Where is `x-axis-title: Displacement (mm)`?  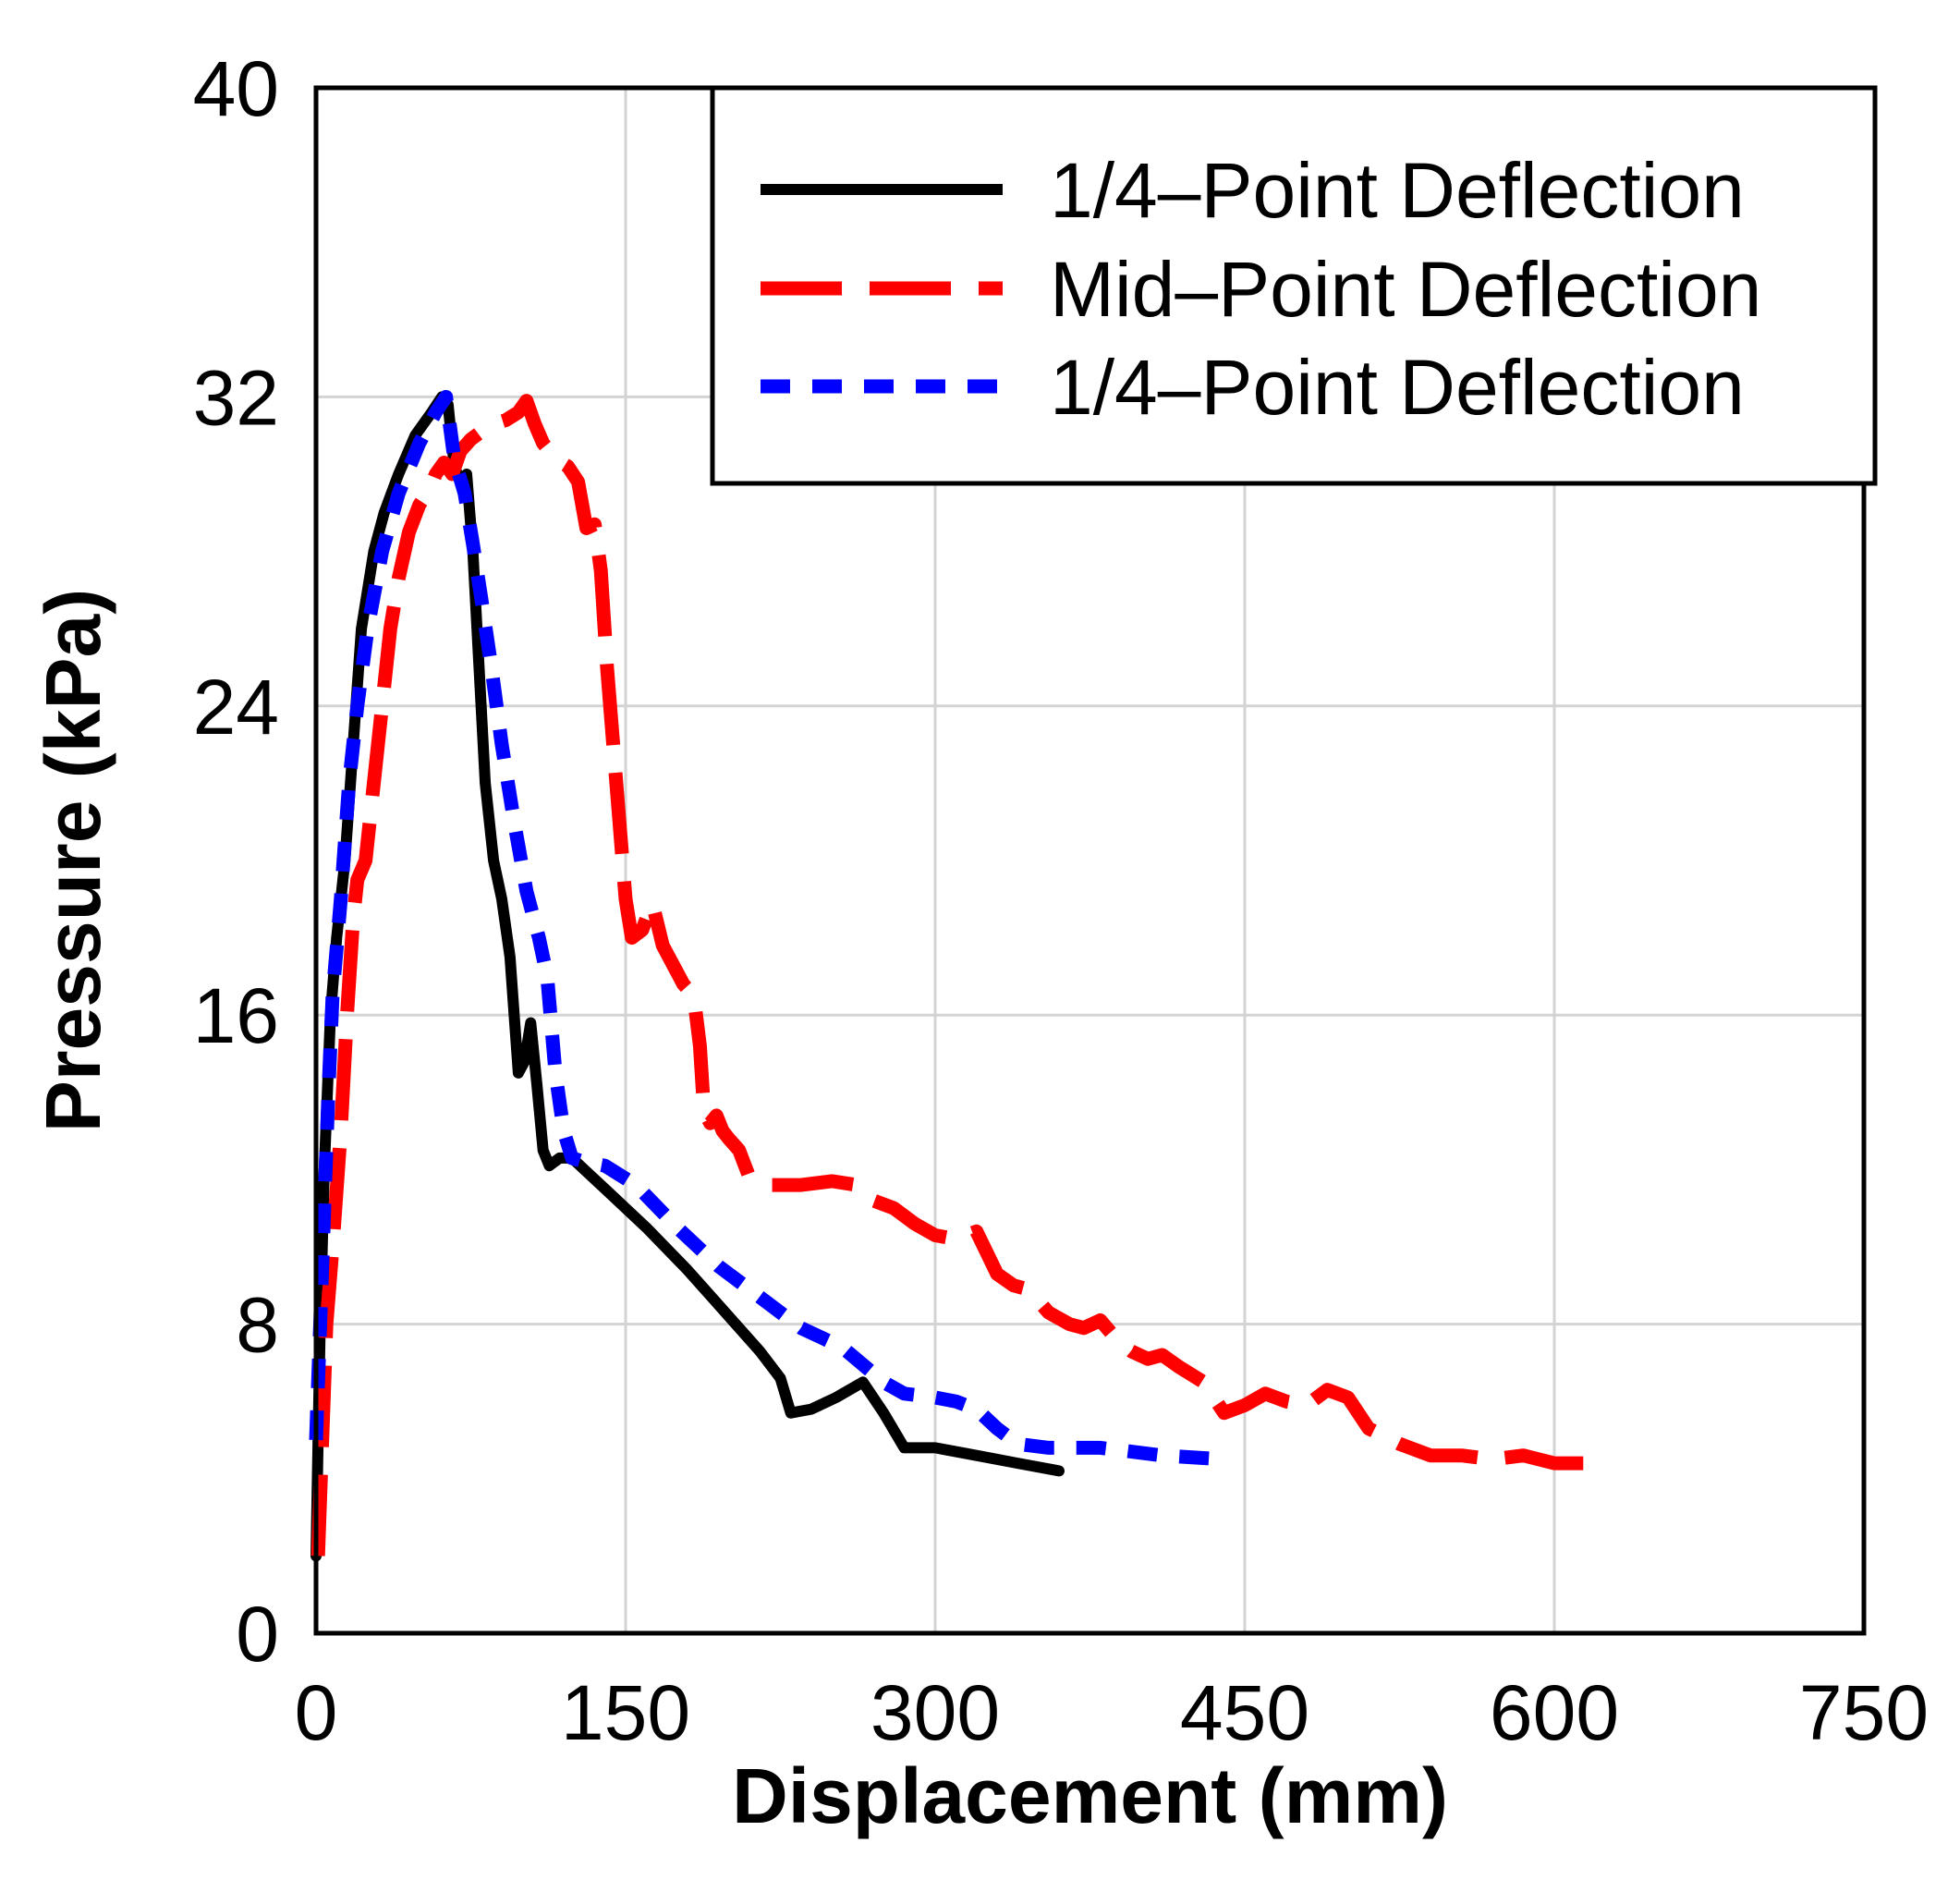 x-axis-title: Displacement (mm) is located at coordinates (1090, 1795).